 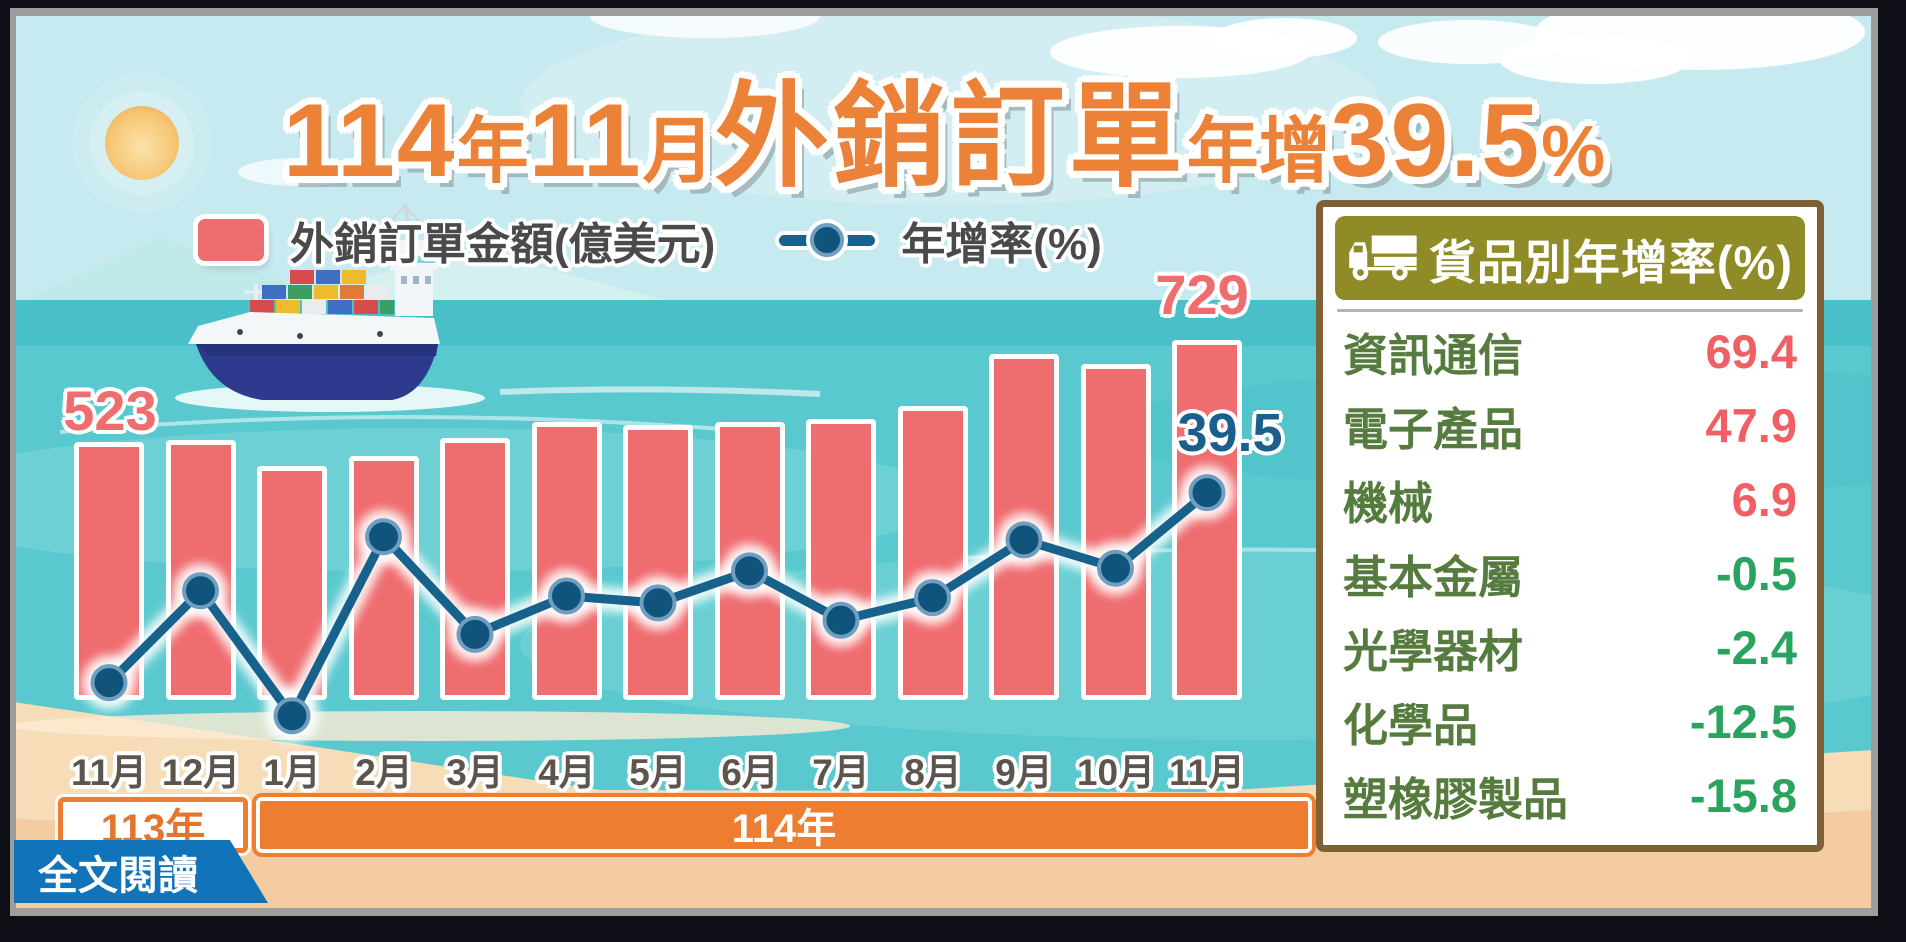 What do you see at coordinates (1743, 721) in the screenshot?
I see `category-value: -12.5` at bounding box center [1743, 721].